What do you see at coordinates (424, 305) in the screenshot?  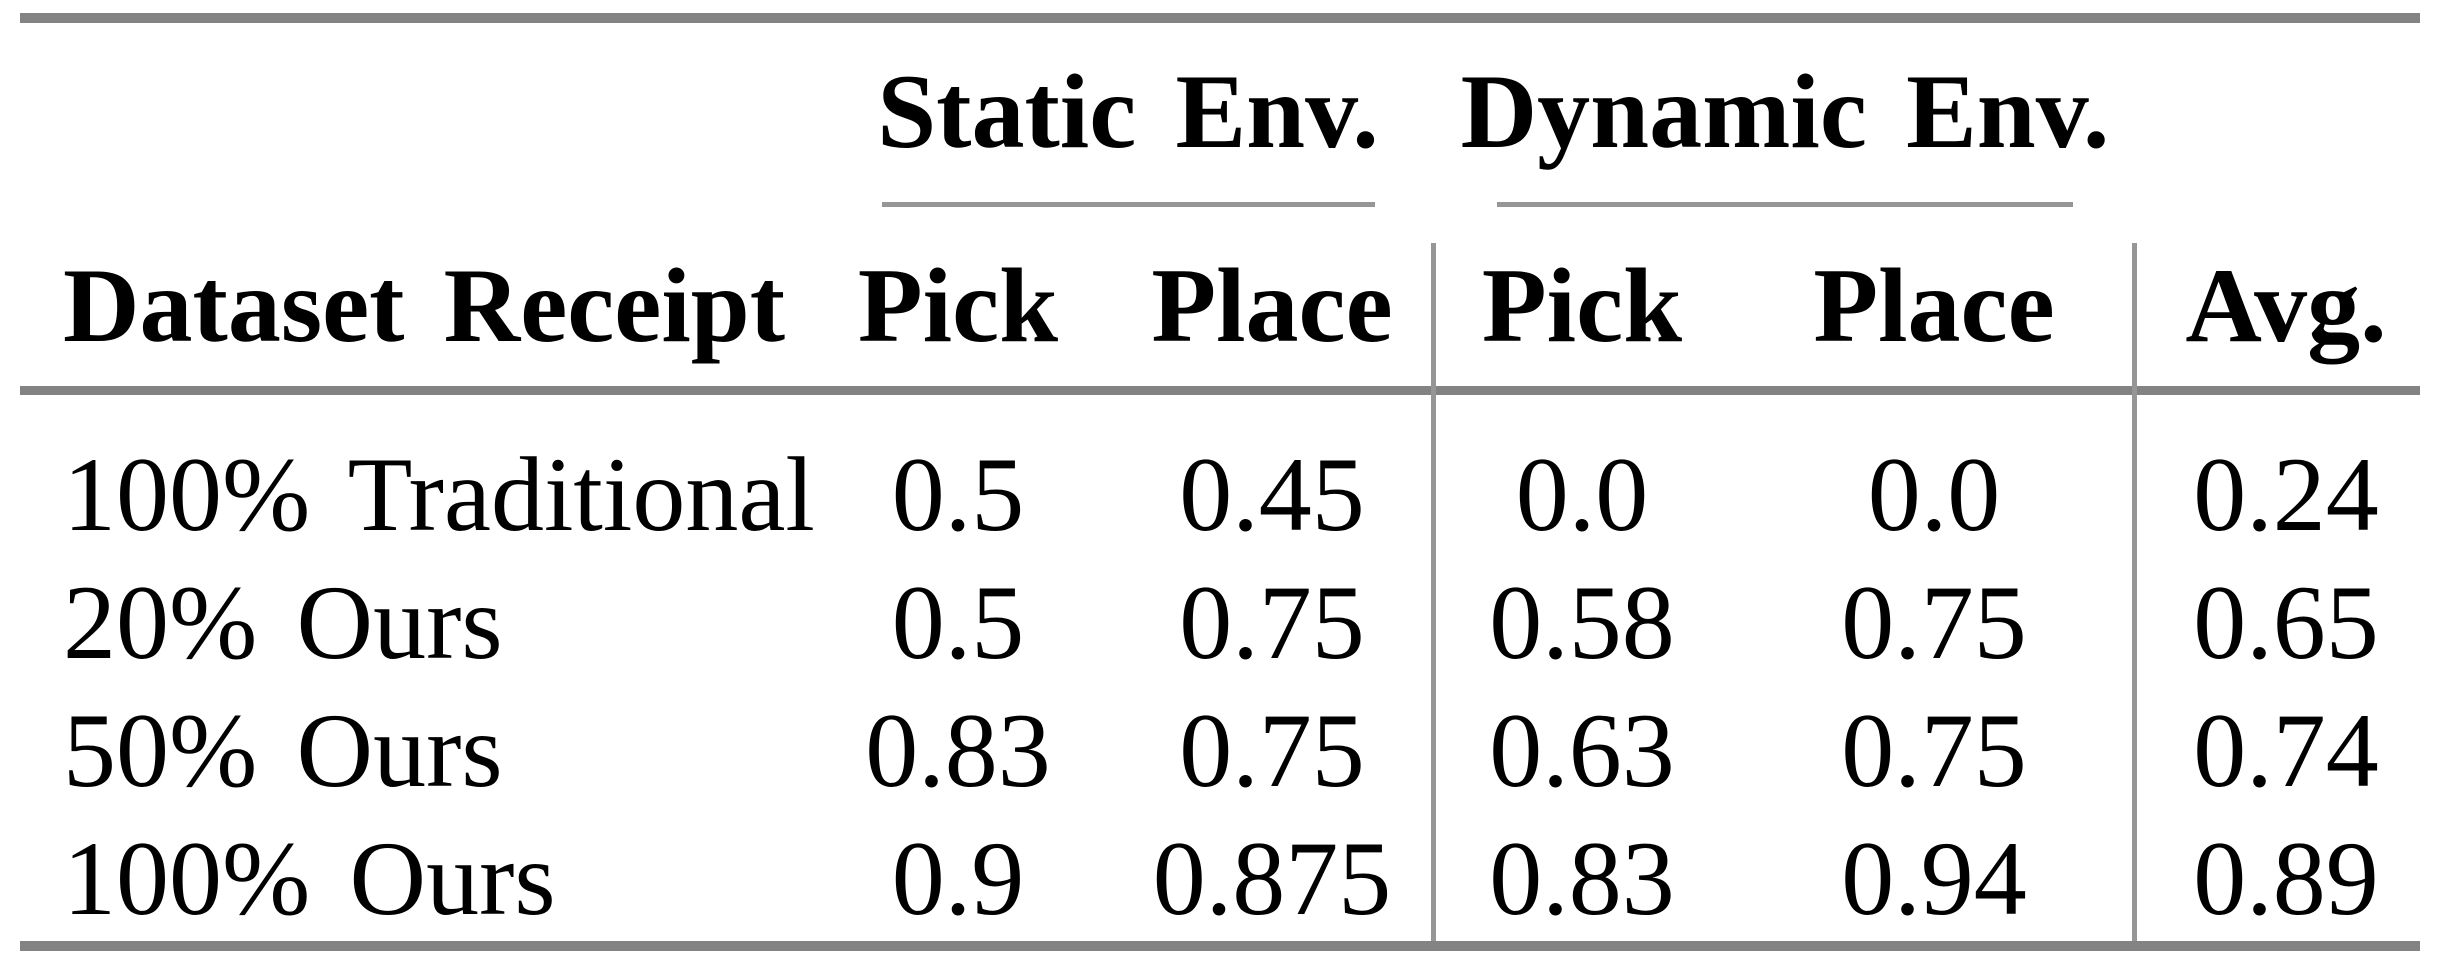 I see `row-header-dataset-receipt: Dataset Receipt` at bounding box center [424, 305].